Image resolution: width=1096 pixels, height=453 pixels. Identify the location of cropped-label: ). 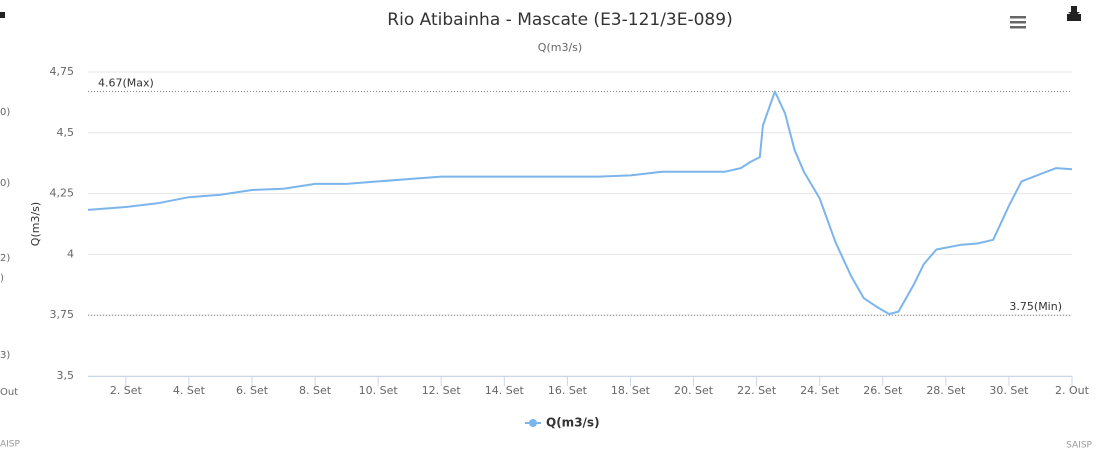
(2, 278).